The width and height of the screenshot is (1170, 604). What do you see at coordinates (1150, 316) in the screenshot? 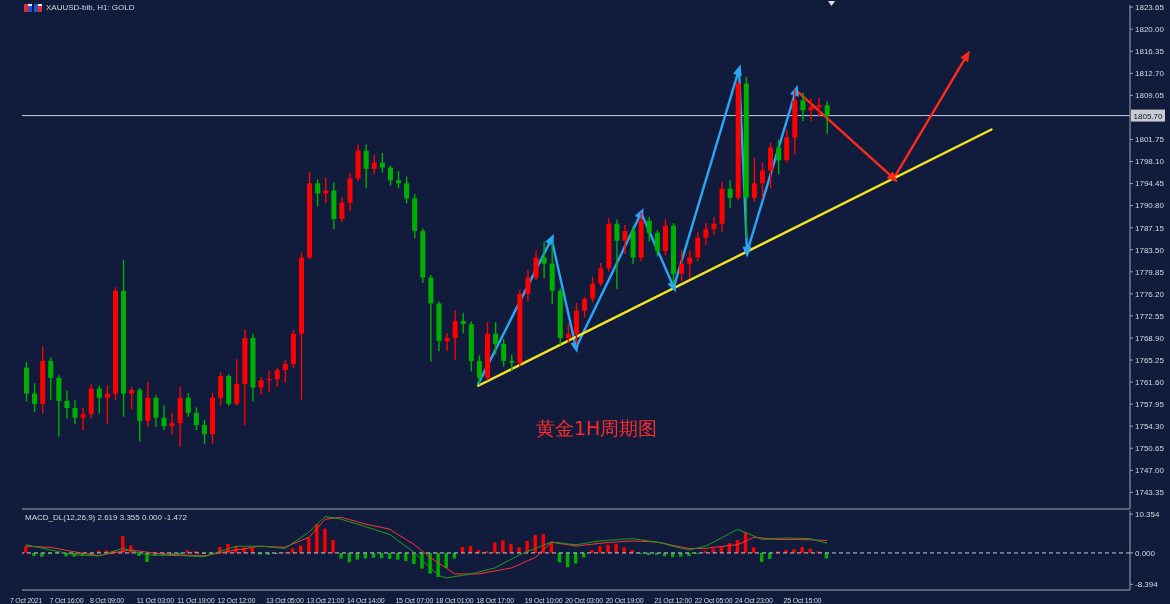
I see `y-tick-label: 1772.55` at bounding box center [1150, 316].